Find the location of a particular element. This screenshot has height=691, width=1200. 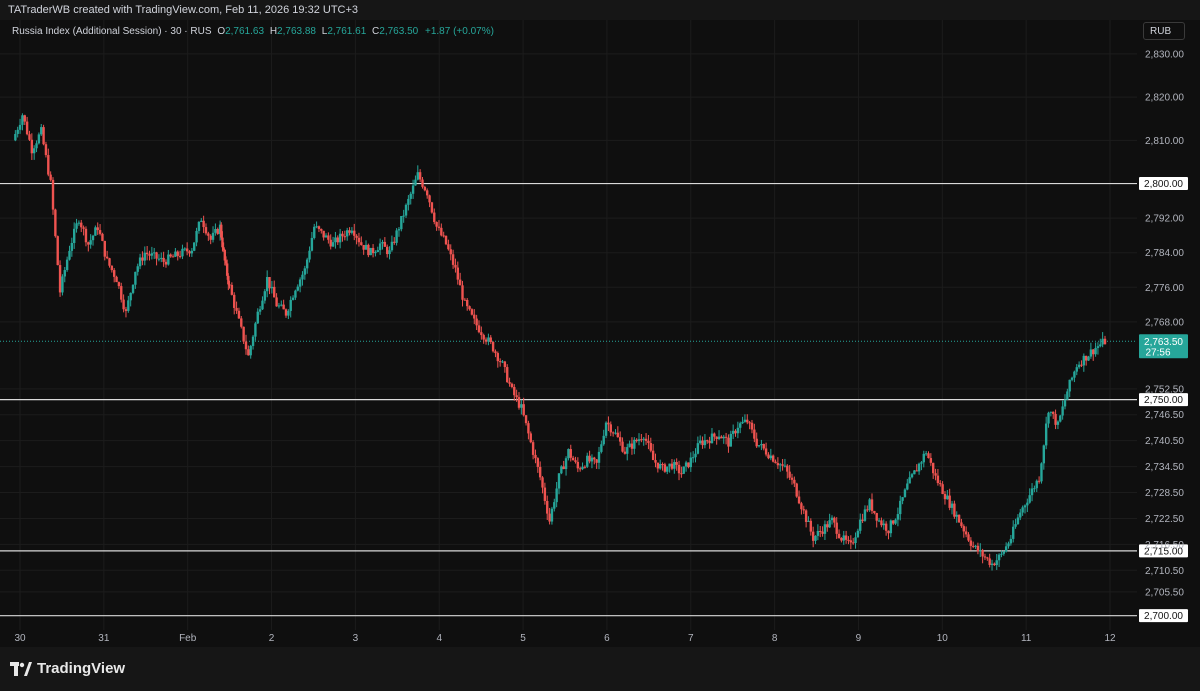

high-value: 2,763.88 is located at coordinates (296, 31).